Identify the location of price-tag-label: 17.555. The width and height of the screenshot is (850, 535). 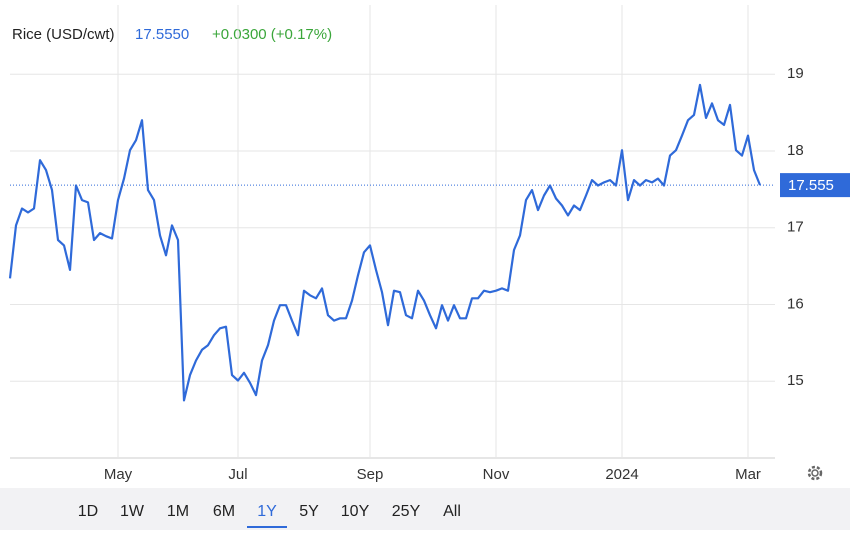
(811, 185).